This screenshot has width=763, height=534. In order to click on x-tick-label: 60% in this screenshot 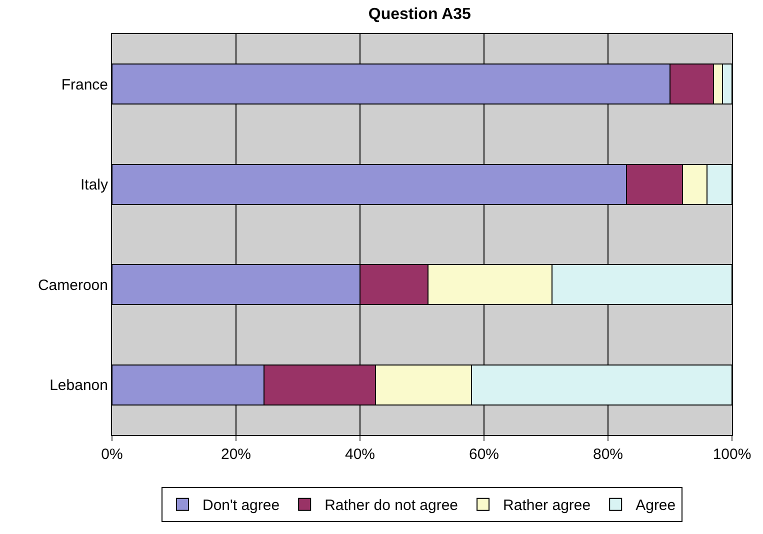, I will do `click(484, 454)`.